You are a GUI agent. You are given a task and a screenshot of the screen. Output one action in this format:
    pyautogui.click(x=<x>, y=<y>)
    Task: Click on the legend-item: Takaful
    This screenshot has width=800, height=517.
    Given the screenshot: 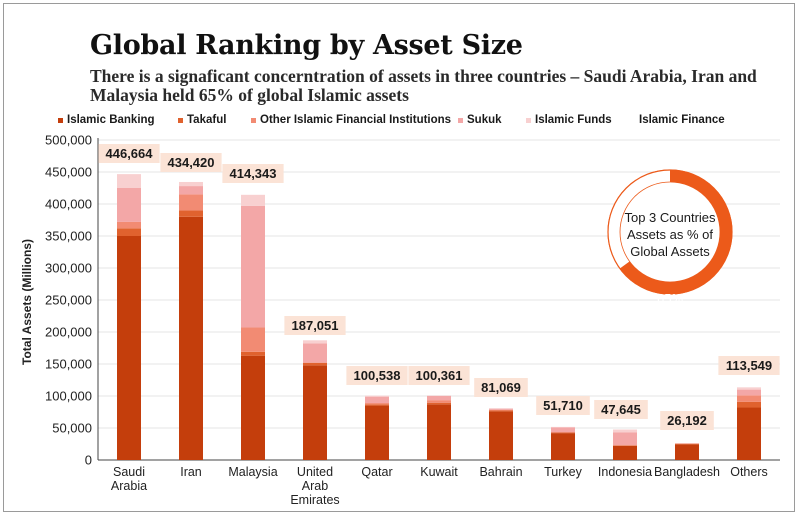 What is the action you would take?
    pyautogui.click(x=202, y=120)
    